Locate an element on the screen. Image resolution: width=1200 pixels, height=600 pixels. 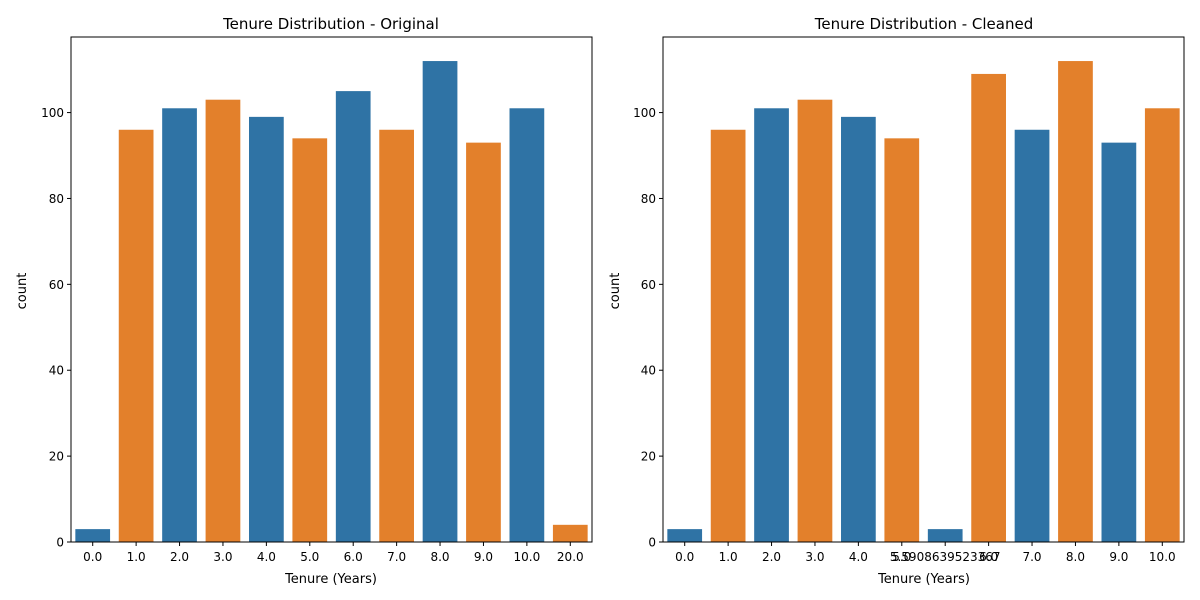
chart-title: Tenure Distribution - Original is located at coordinates (330, 24).